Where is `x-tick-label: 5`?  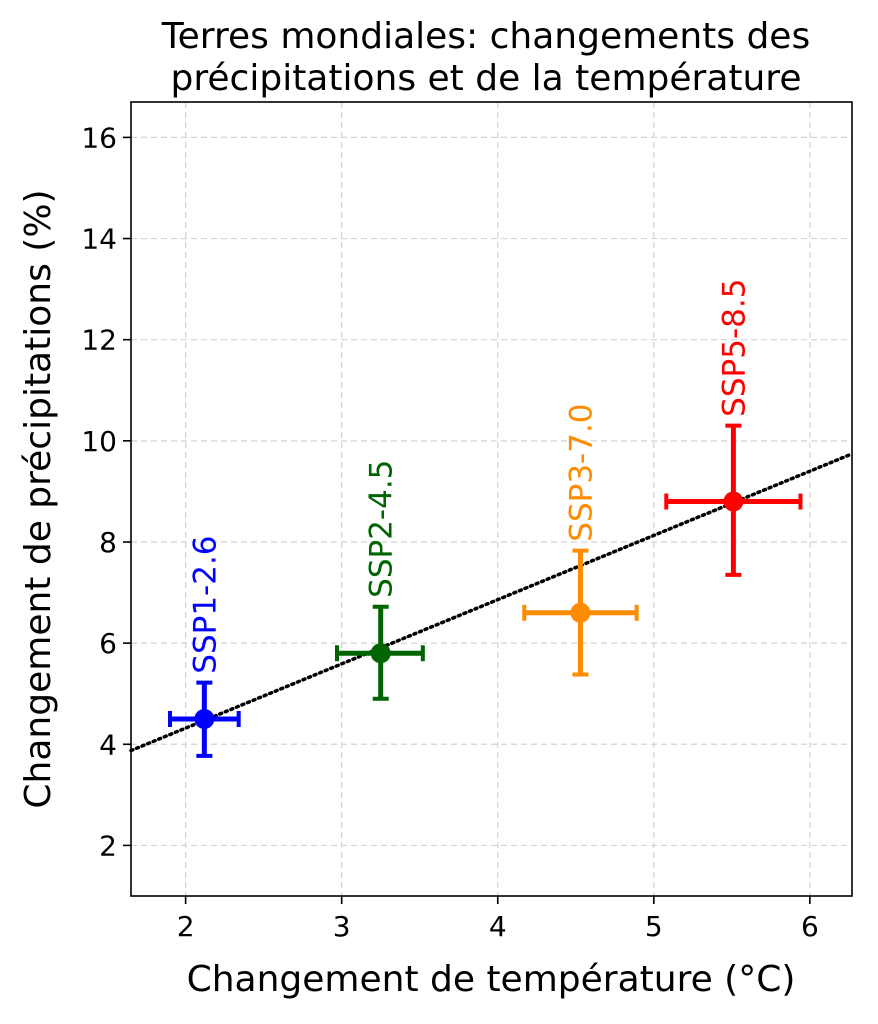 x-tick-label: 5 is located at coordinates (654, 926).